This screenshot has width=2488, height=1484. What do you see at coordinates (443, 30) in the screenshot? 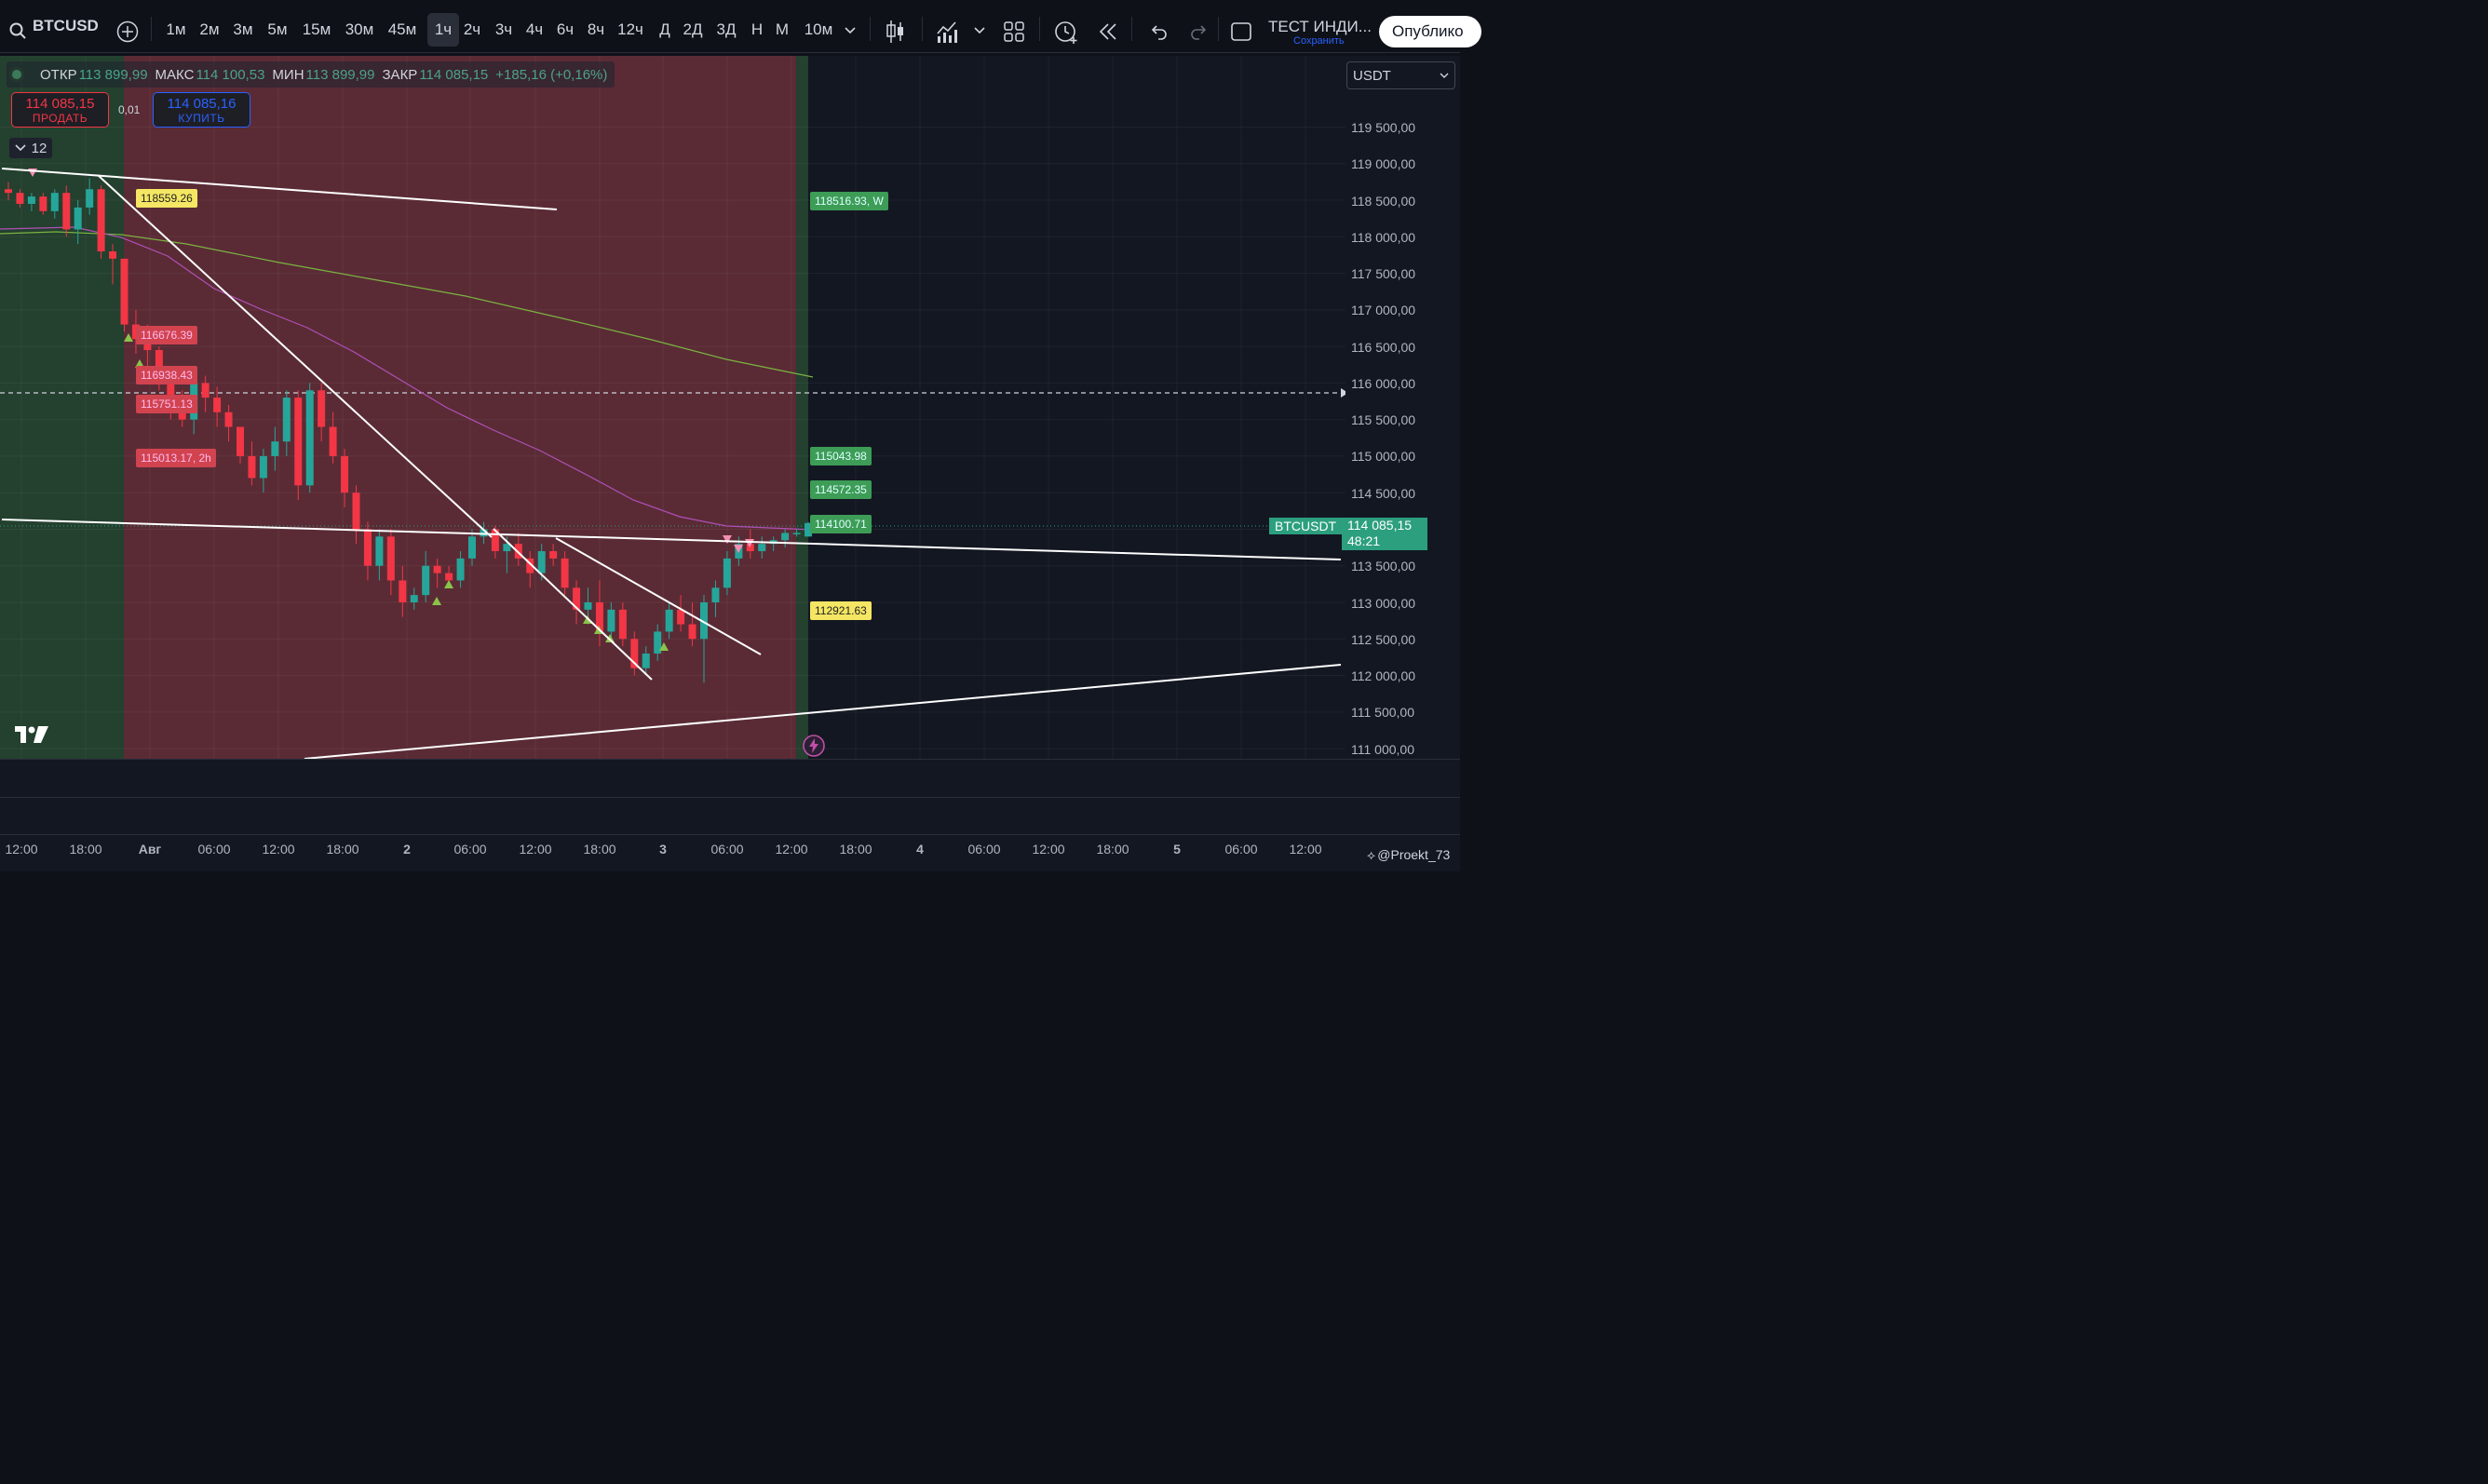
I see `timeframe-7: 1ч` at bounding box center [443, 30].